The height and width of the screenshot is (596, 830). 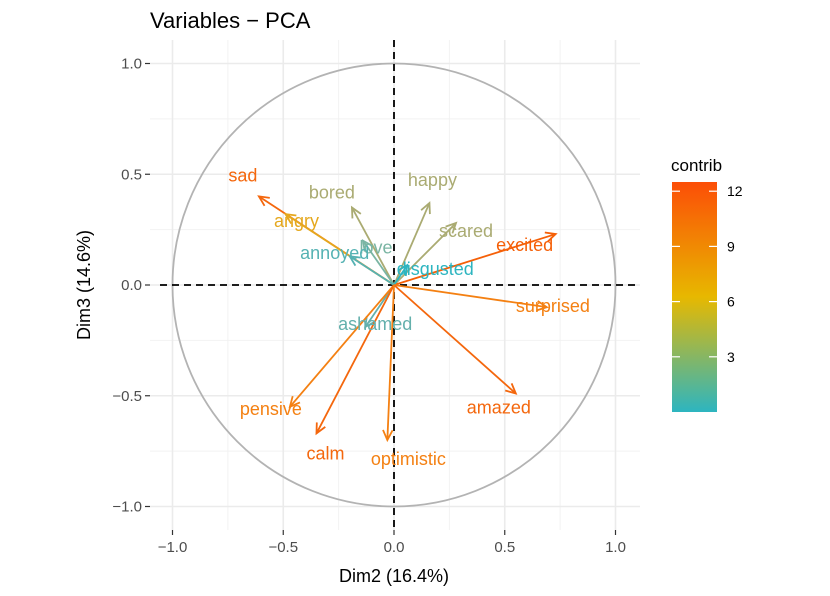 I want to click on legend-title: contrib, so click(x=696, y=165).